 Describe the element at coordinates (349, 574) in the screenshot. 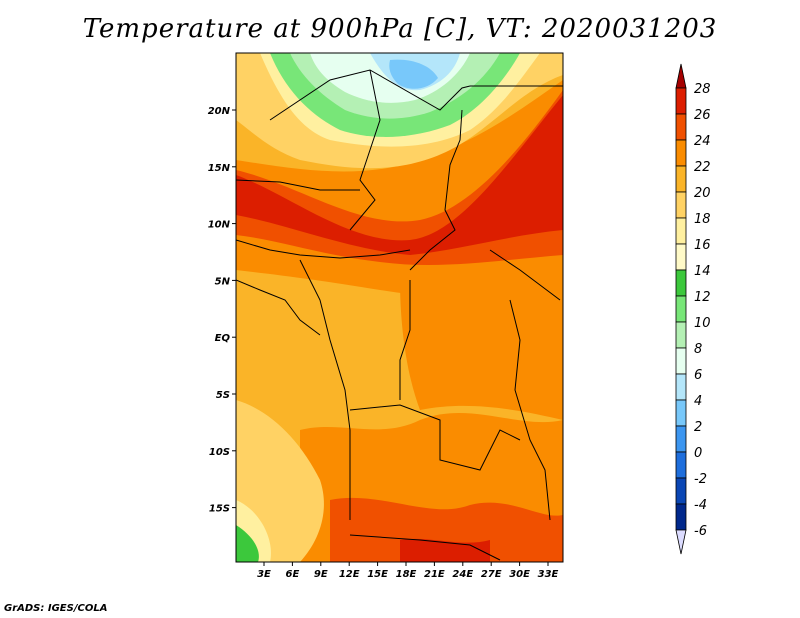

I see `lon-tick-label: 12E` at that location.